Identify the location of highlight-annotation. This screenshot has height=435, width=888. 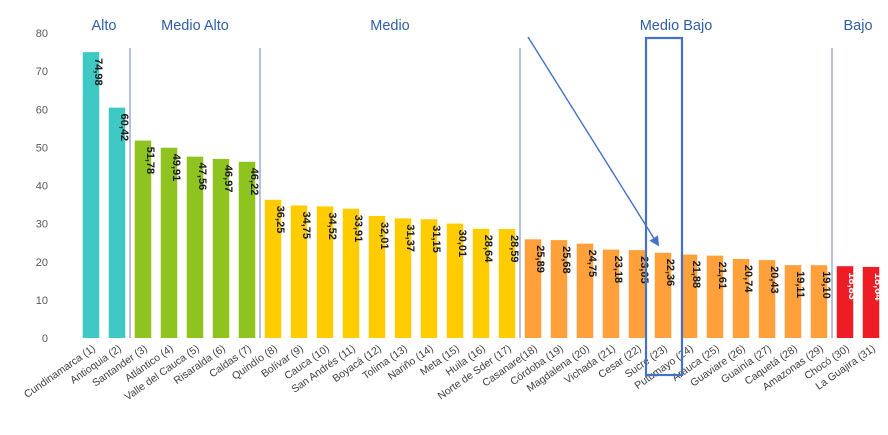
(605, 206).